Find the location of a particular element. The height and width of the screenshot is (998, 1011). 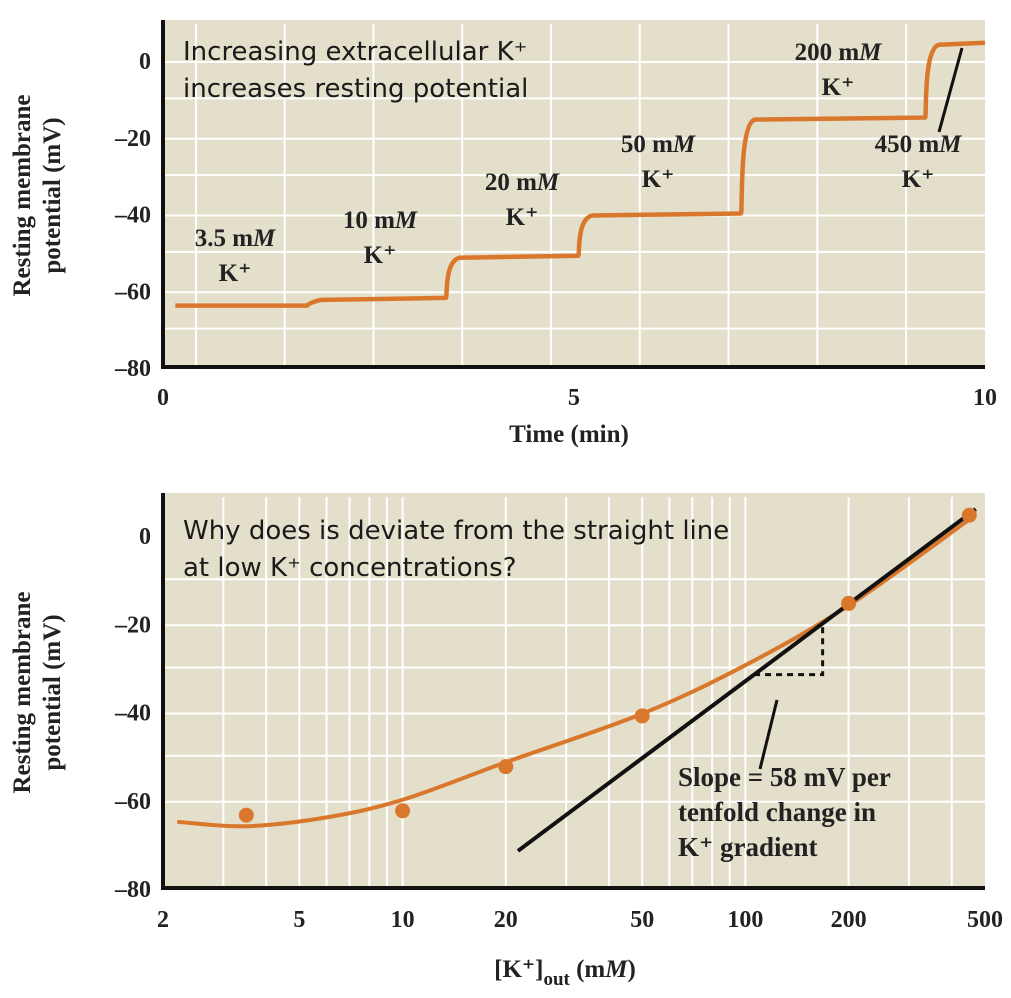

step-label: 10 mM is located at coordinates (380, 220).